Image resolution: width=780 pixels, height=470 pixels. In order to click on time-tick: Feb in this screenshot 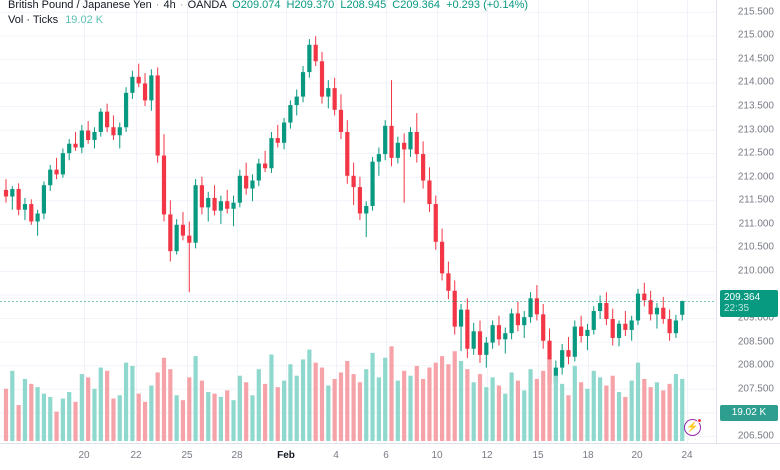, I will do `click(286, 455)`.